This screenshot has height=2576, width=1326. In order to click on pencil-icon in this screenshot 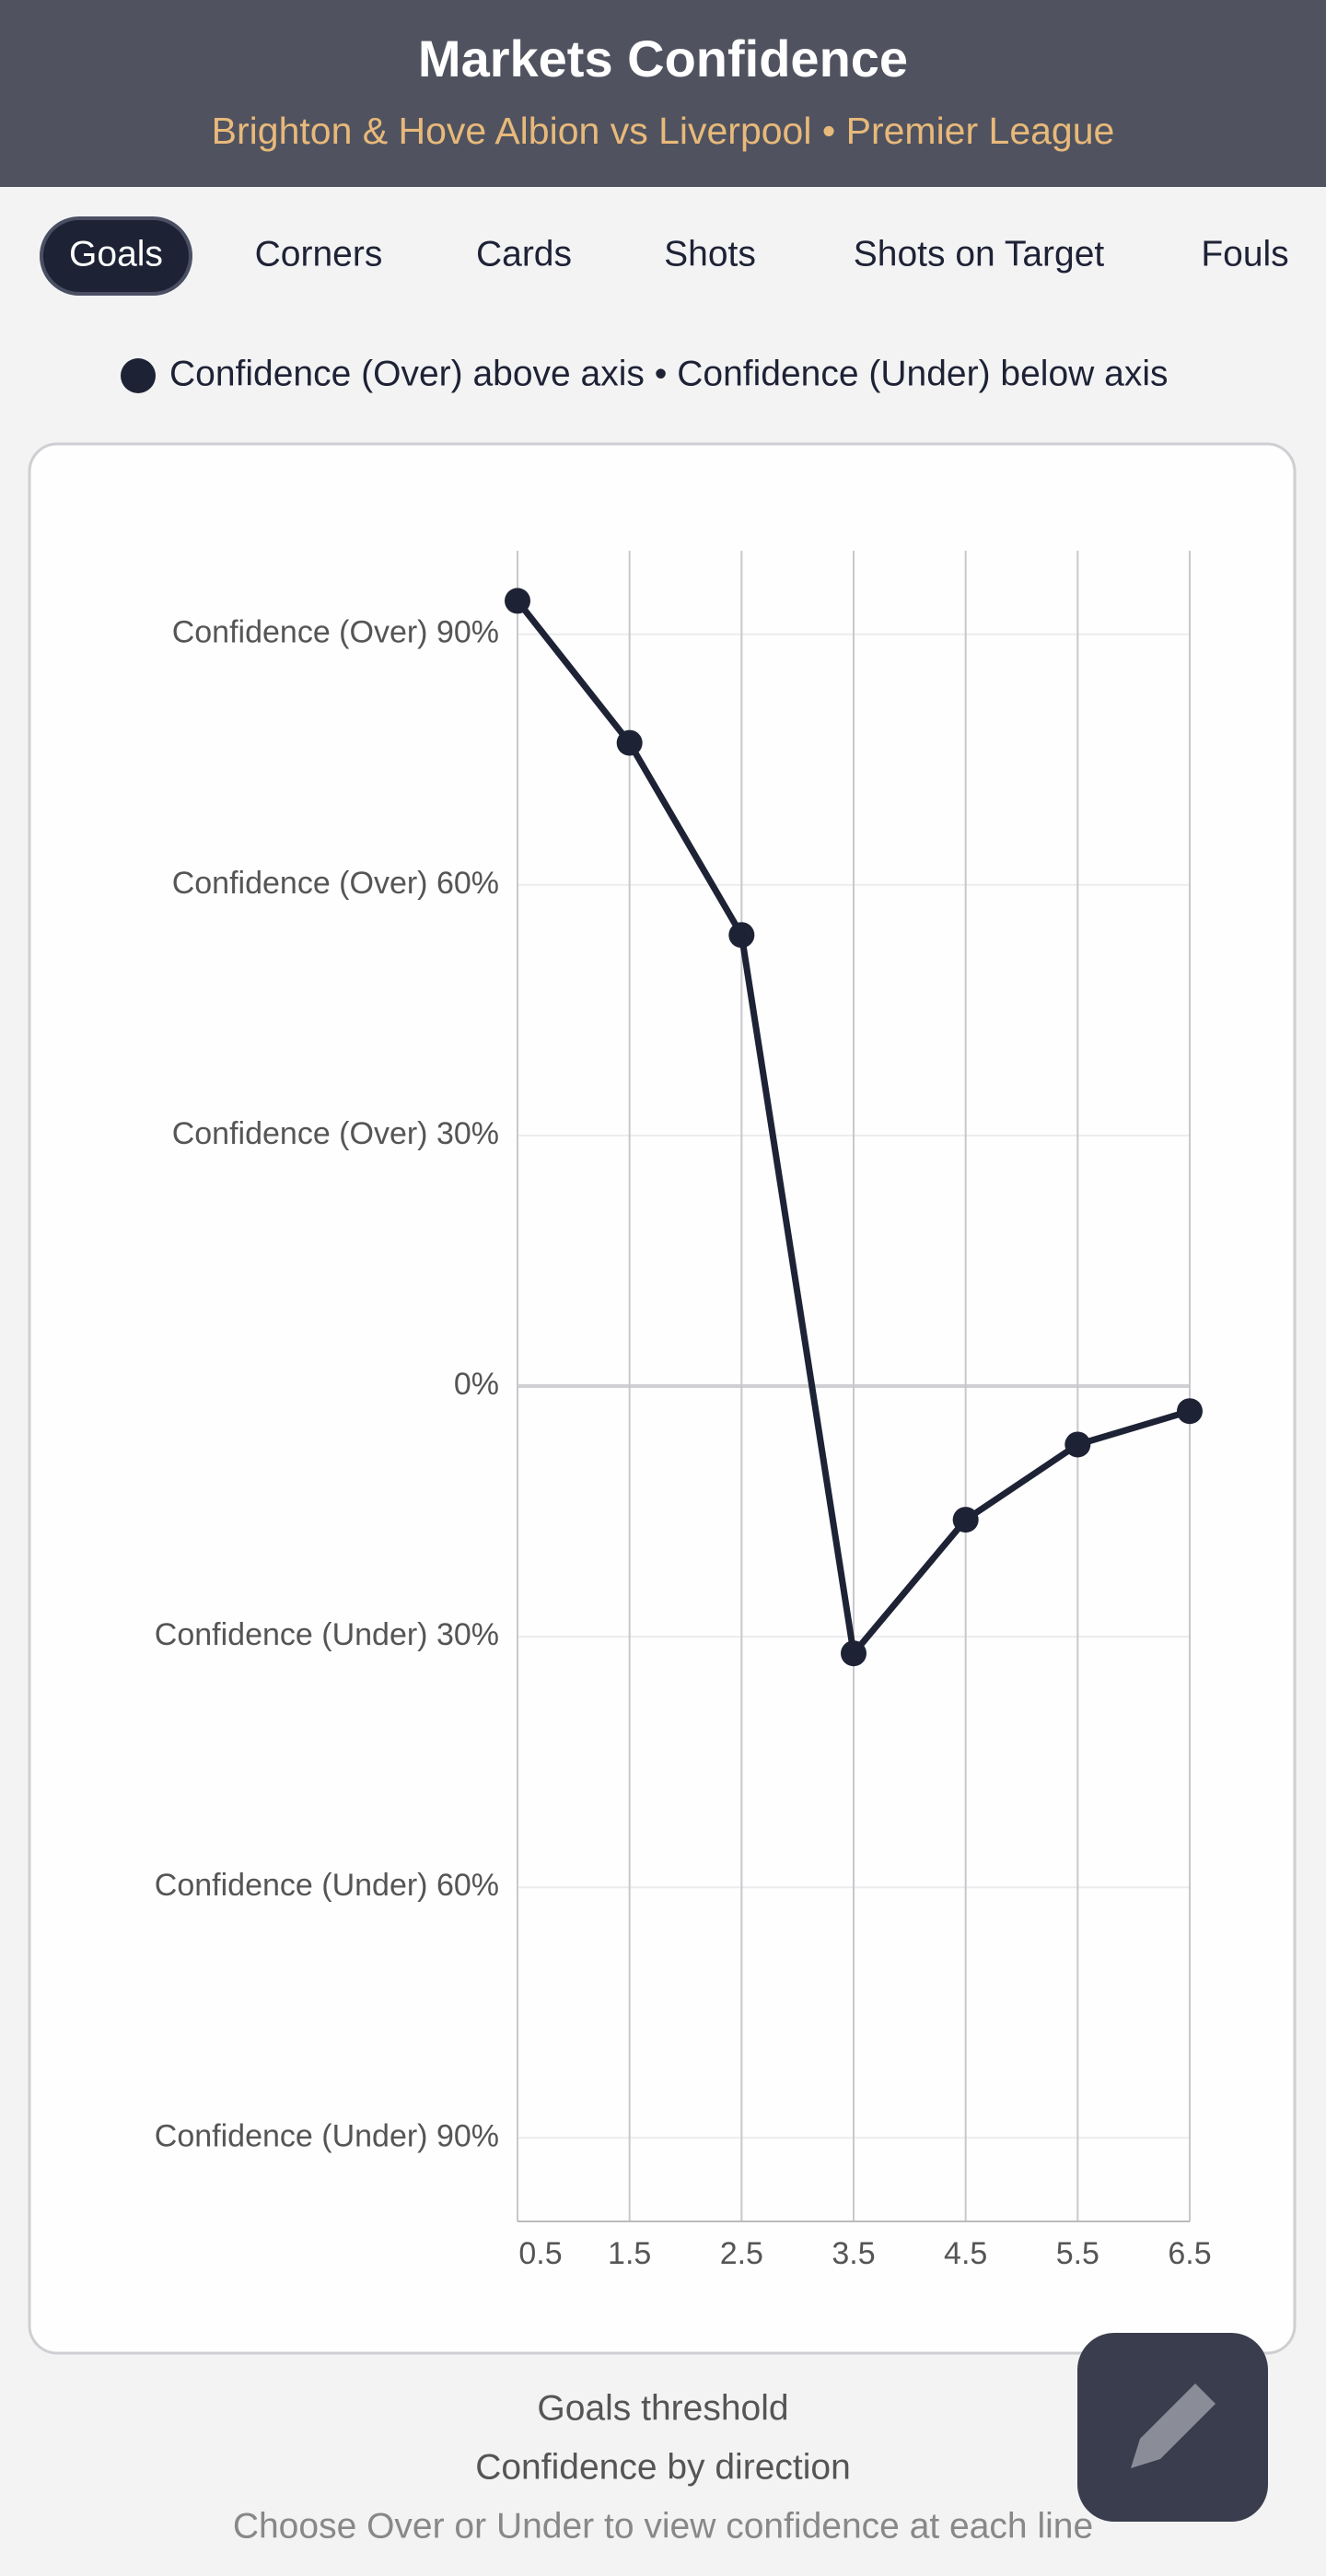, I will do `click(1173, 2426)`.